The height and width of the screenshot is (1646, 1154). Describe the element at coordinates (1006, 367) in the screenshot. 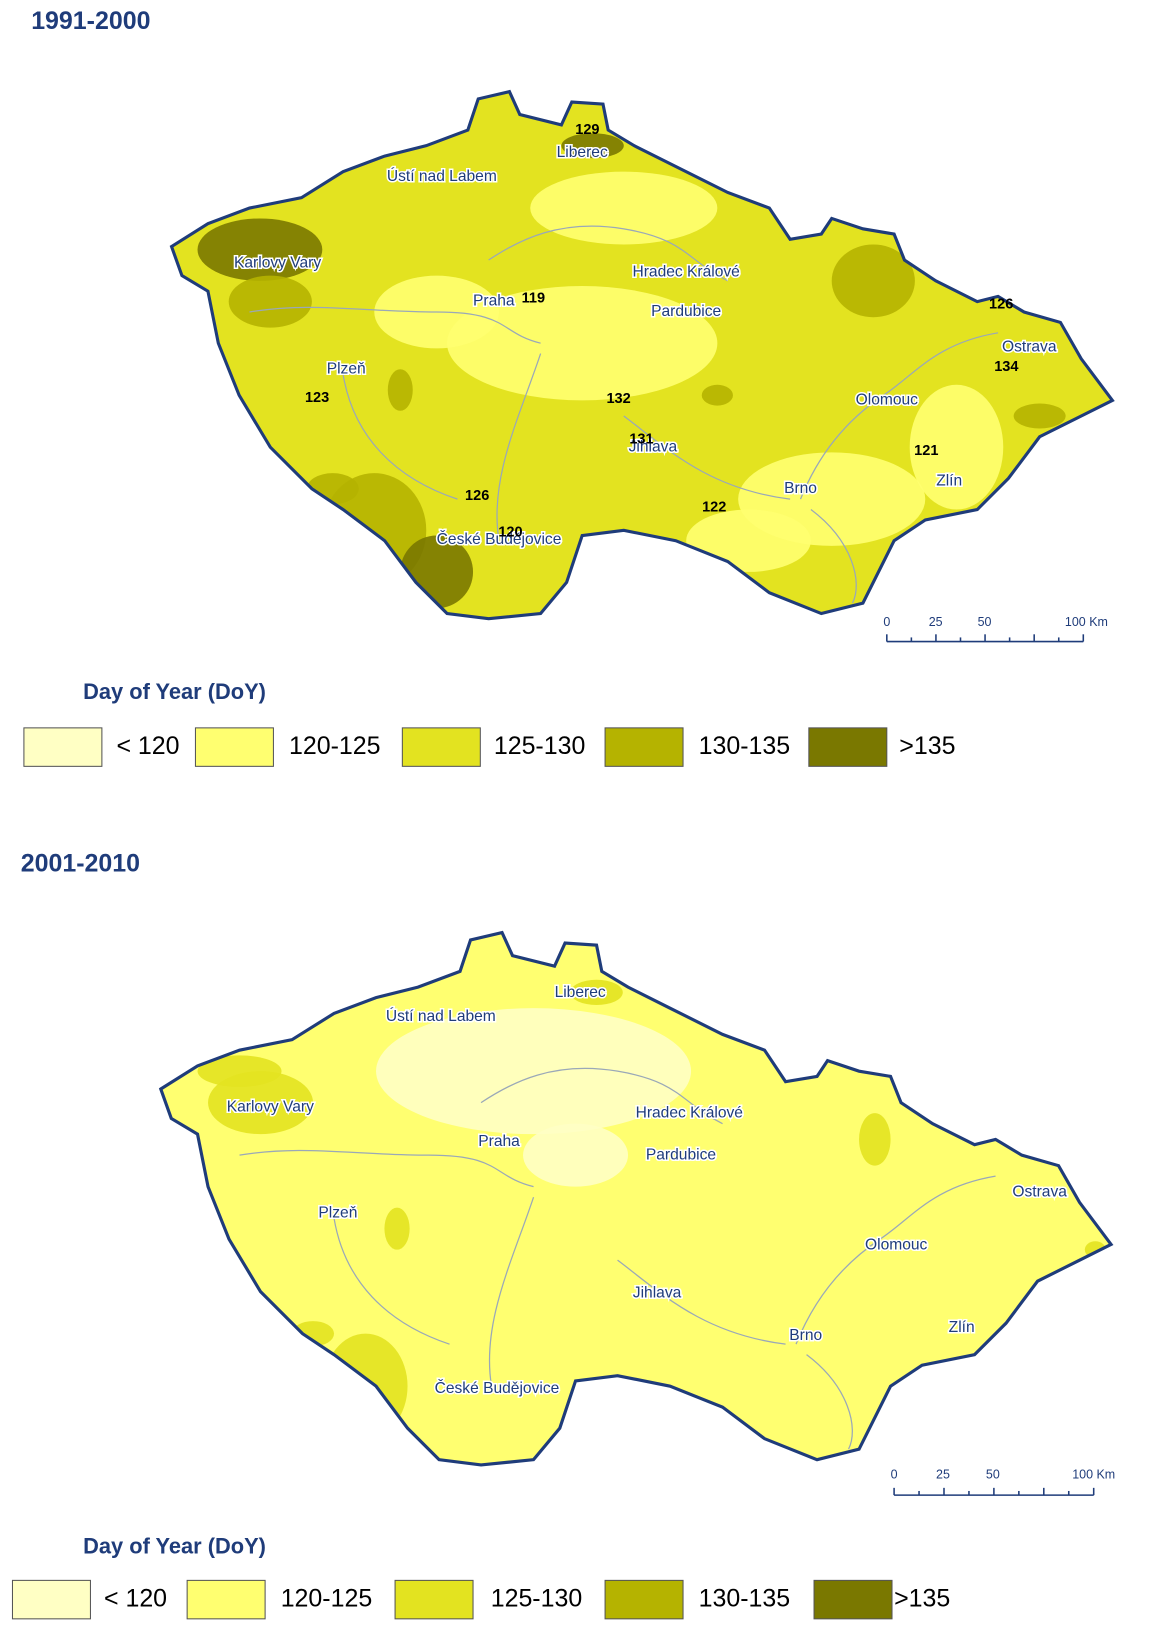

I see `station-value: 134` at that location.